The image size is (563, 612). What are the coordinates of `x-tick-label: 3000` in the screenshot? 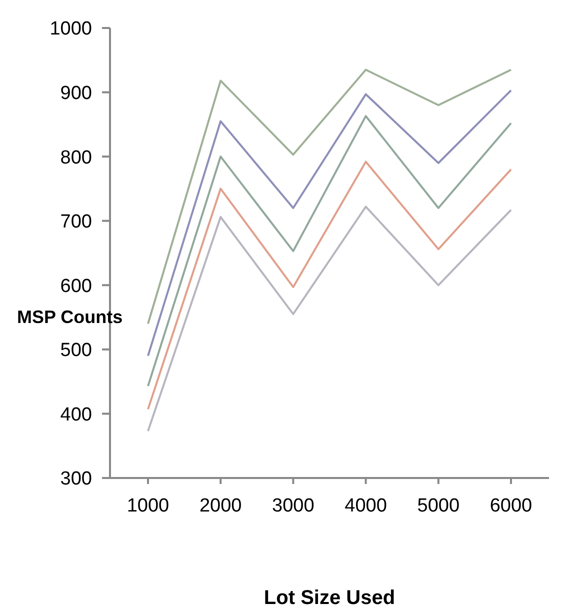 It's located at (293, 505).